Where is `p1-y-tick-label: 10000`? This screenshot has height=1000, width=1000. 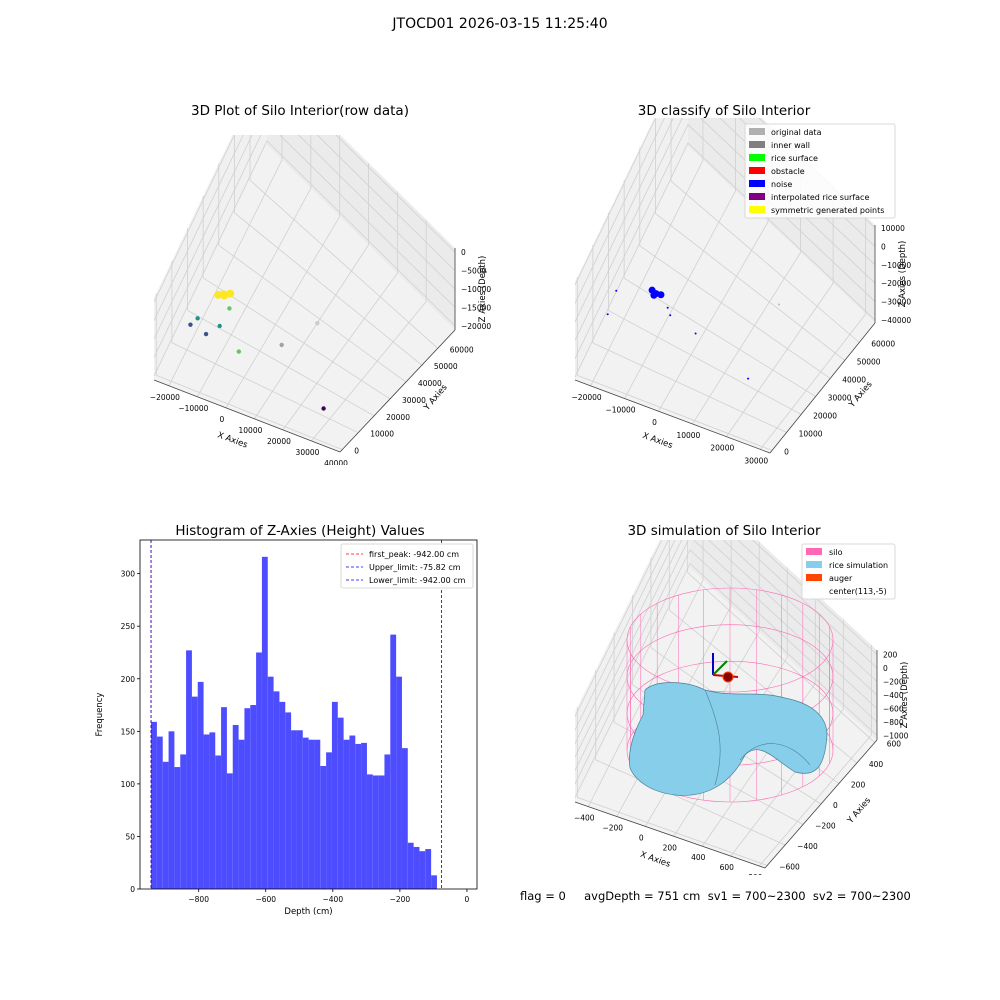 p1-y-tick-label: 10000 is located at coordinates (382, 434).